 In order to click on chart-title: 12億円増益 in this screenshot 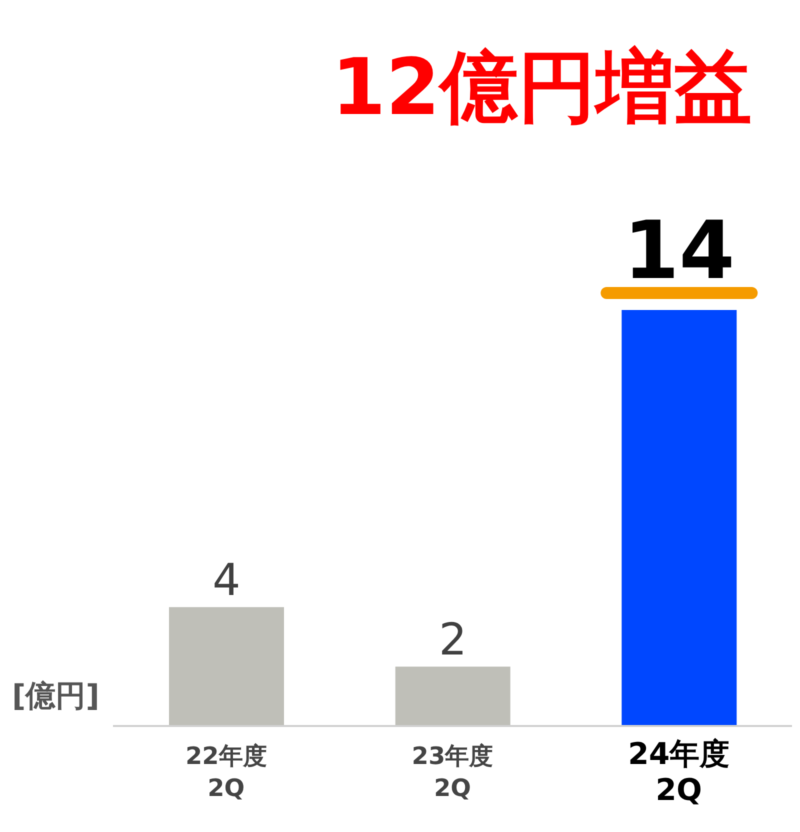, I will do `click(541, 88)`.